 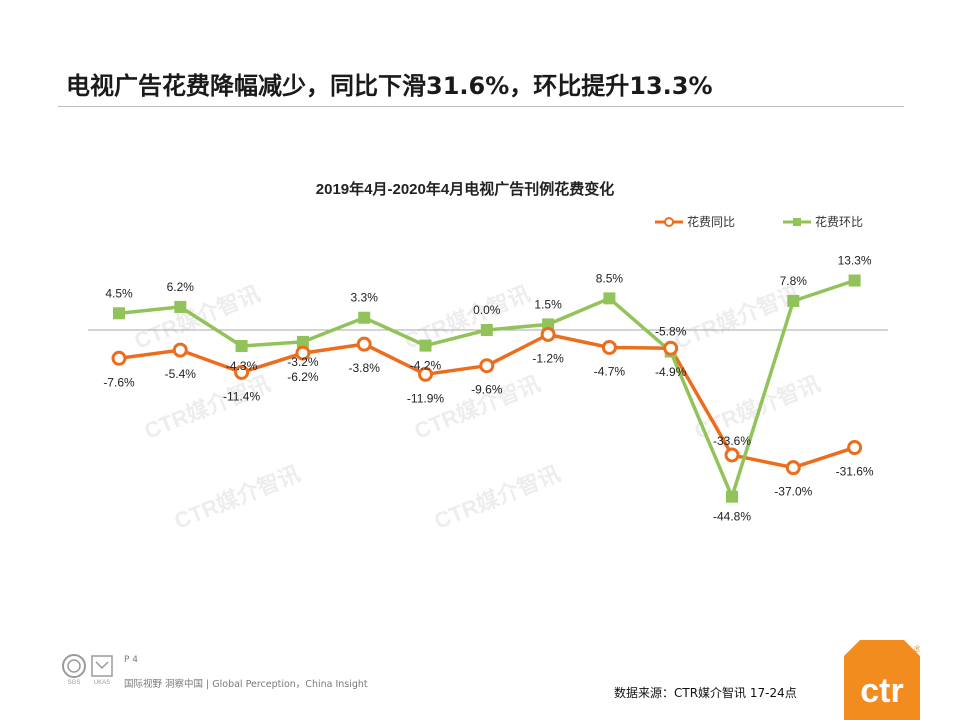 I want to click on data-source: 数据来源：CTR媒介智讯 17-24点, so click(x=705, y=693).